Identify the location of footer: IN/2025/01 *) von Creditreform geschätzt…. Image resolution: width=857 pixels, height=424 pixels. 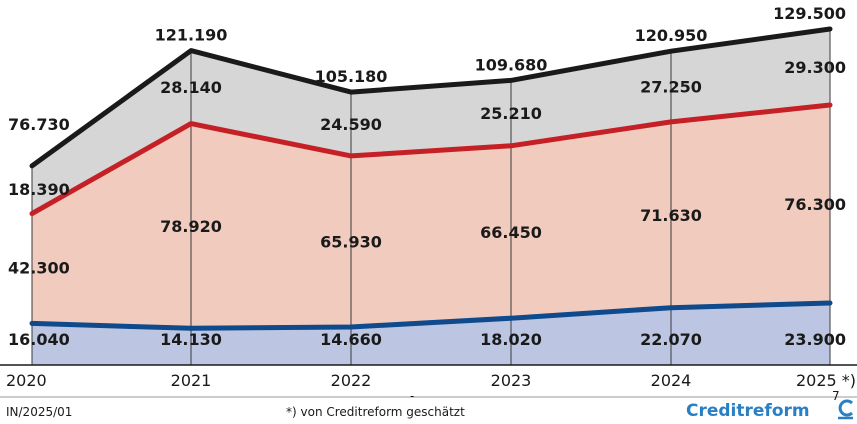
(428, 405).